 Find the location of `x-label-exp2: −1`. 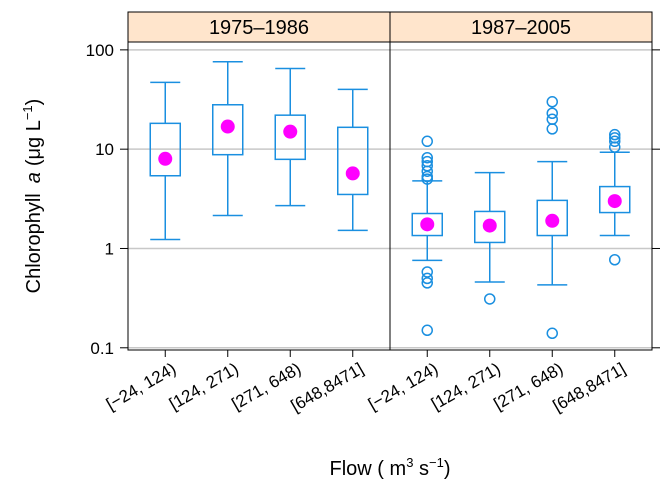

x-label-exp2: −1 is located at coordinates (436, 462).